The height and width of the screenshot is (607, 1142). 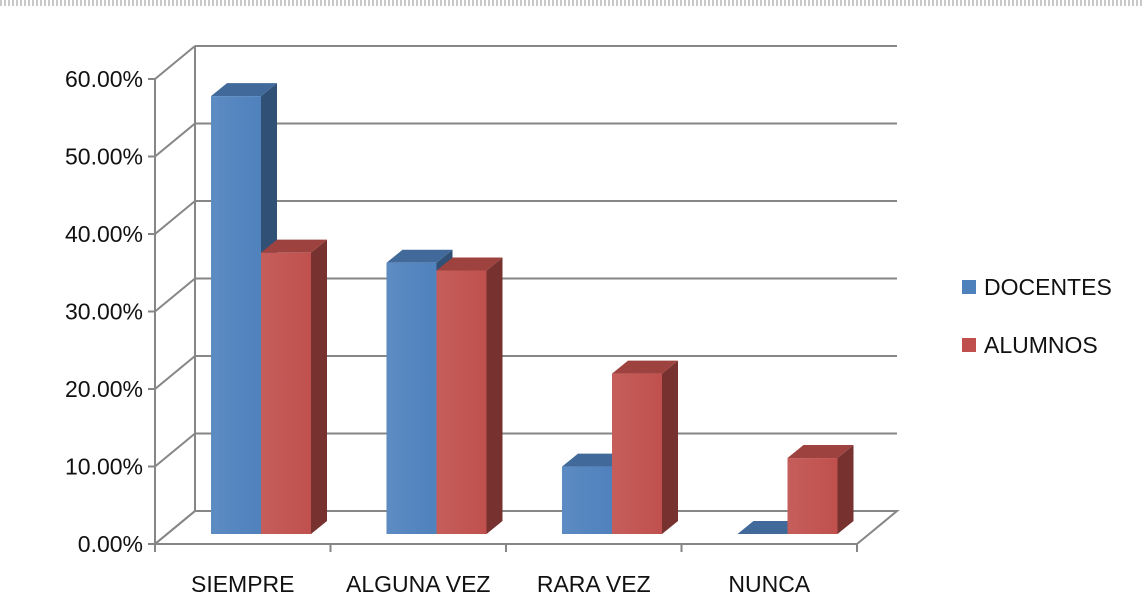 What do you see at coordinates (243, 584) in the screenshot?
I see `category-label: SIEMPRE` at bounding box center [243, 584].